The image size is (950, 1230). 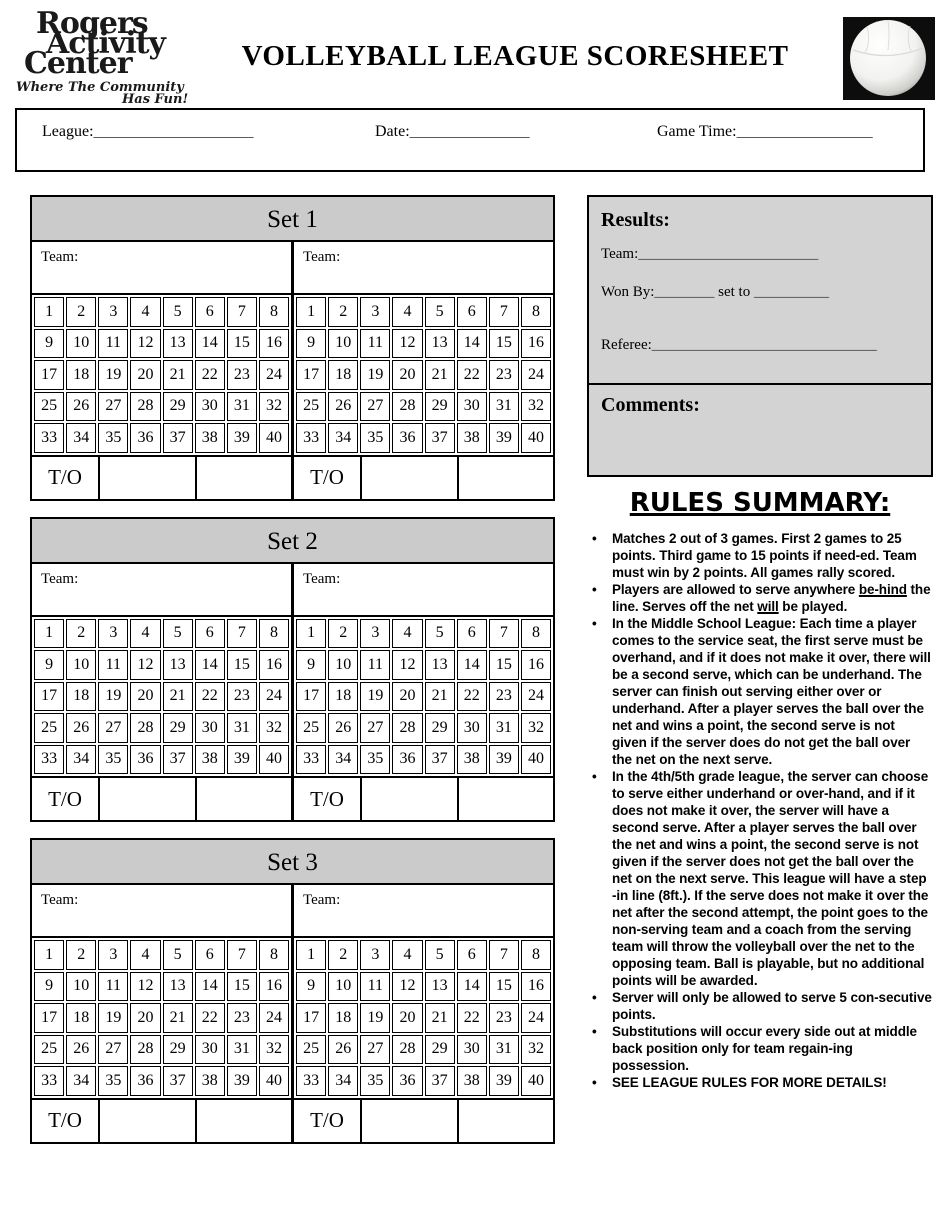 I want to click on team-cell: Team:, so click(x=423, y=589).